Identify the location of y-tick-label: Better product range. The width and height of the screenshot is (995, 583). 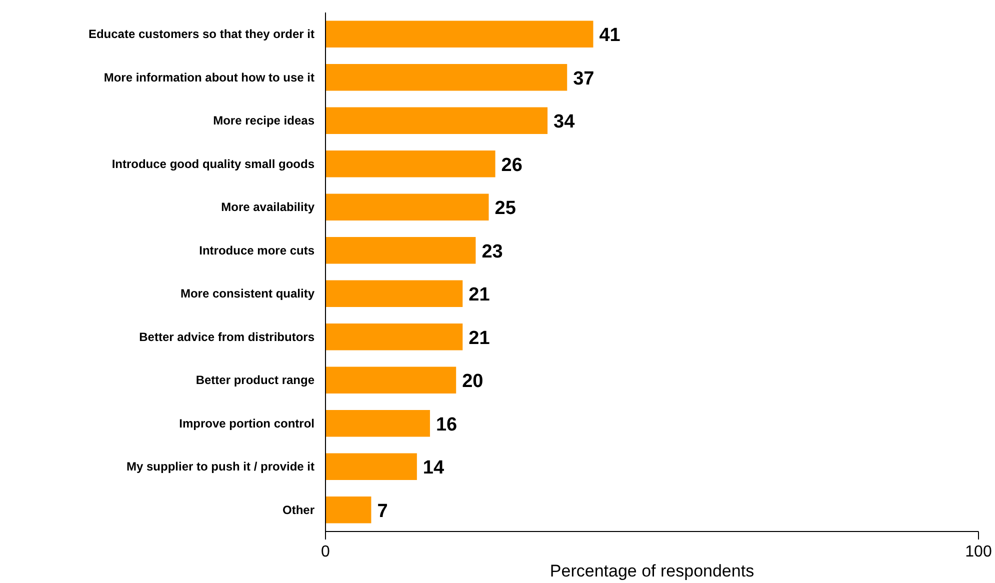
(255, 380).